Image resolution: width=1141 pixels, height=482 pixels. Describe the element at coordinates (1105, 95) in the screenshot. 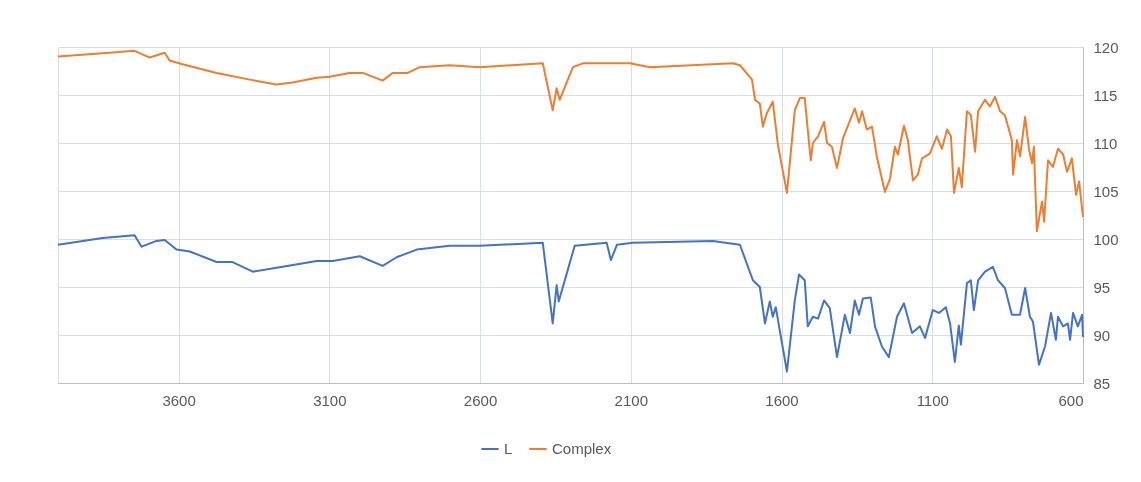

I see `y-tick-label: 115` at that location.